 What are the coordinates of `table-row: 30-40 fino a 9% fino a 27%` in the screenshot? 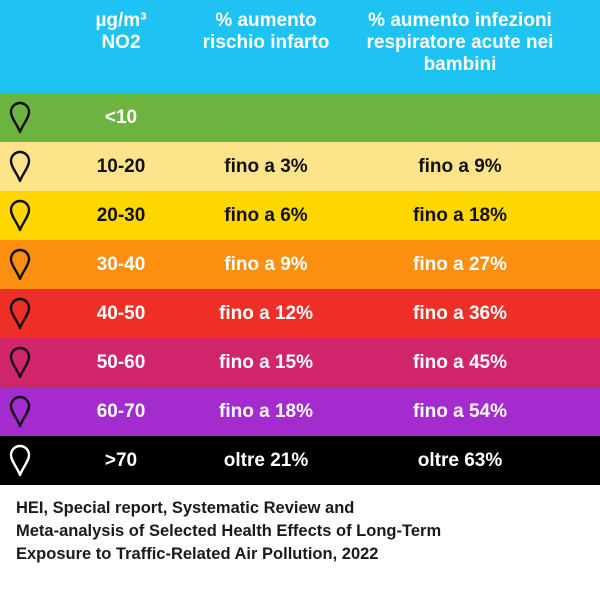 It's located at (300, 264).